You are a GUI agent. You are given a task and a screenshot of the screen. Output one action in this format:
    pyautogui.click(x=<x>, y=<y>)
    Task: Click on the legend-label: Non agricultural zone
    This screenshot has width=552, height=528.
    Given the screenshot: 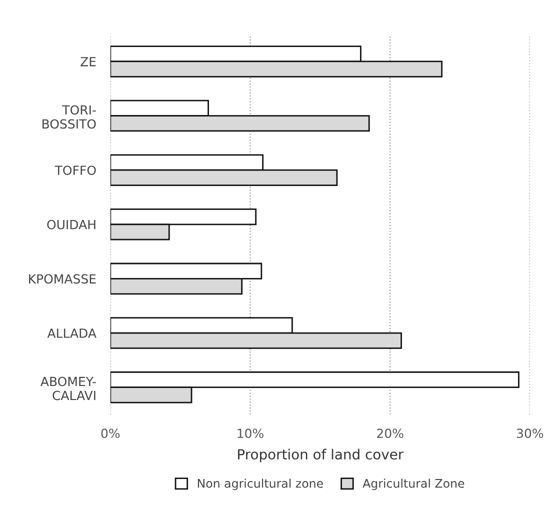 What is the action you would take?
    pyautogui.click(x=260, y=484)
    